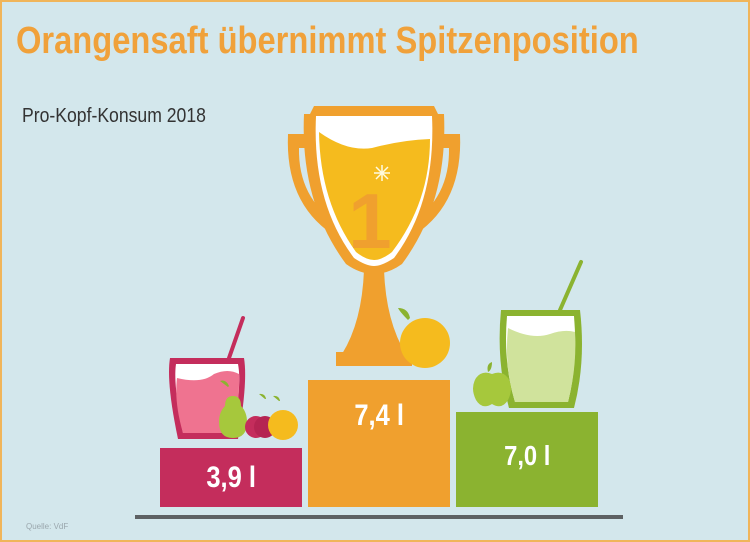  Describe the element at coordinates (114, 116) in the screenshot. I see `chart-subtitle: Pro-Kopf-Konsum 2018` at that location.